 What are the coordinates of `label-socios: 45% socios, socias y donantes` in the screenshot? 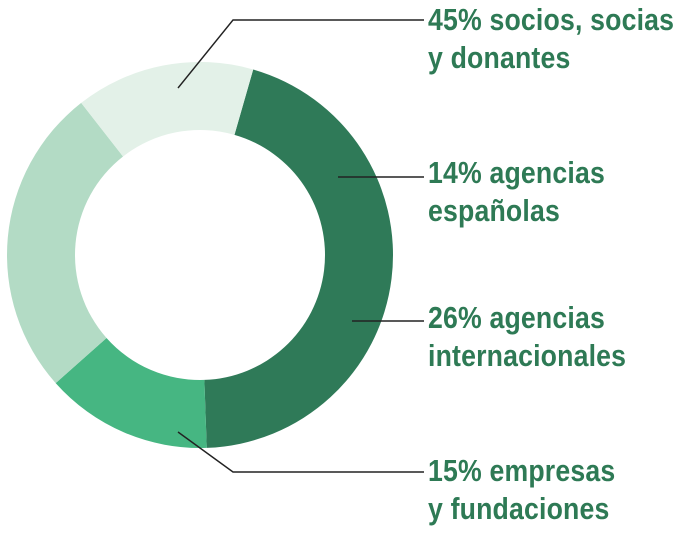 It's located at (551, 39).